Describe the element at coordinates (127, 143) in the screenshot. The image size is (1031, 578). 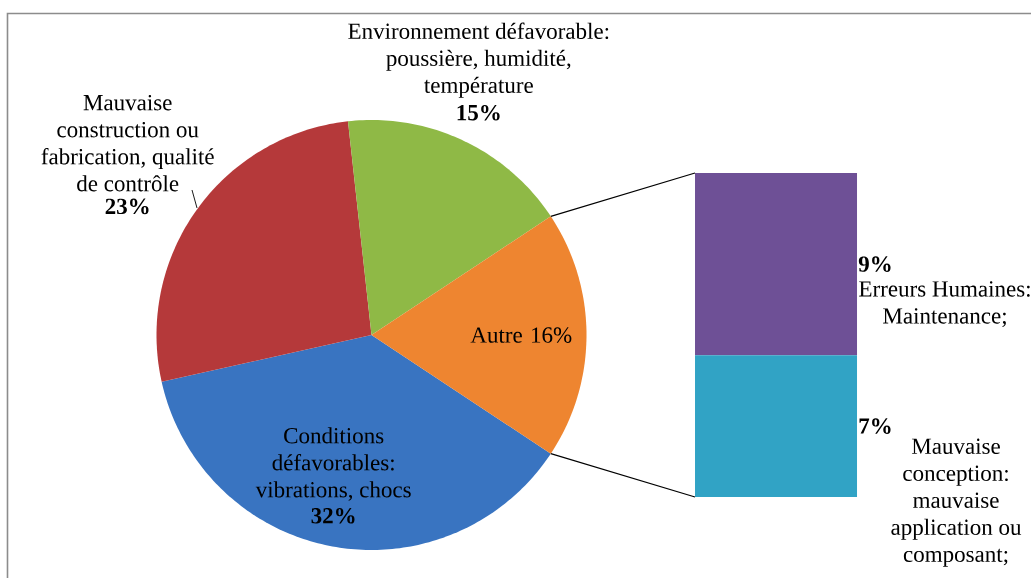
I see `slice-label: Mauvaise construction ou fabrication, qualité de contrôle` at that location.